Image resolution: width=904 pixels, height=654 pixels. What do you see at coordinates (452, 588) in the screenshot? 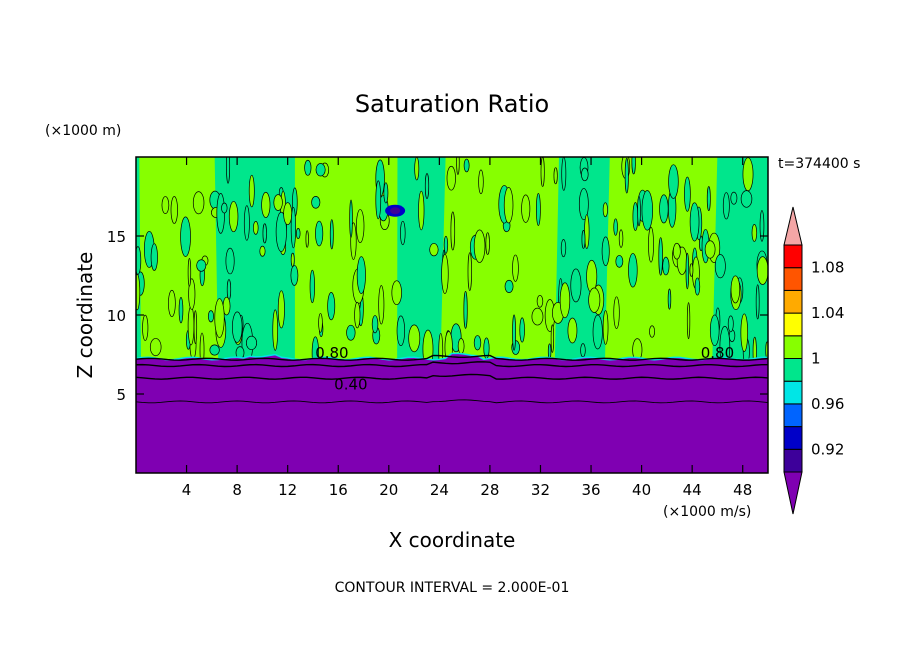
I see `contour-interval-note: CONTOUR INTERVAL = 2.000E-01` at bounding box center [452, 588].